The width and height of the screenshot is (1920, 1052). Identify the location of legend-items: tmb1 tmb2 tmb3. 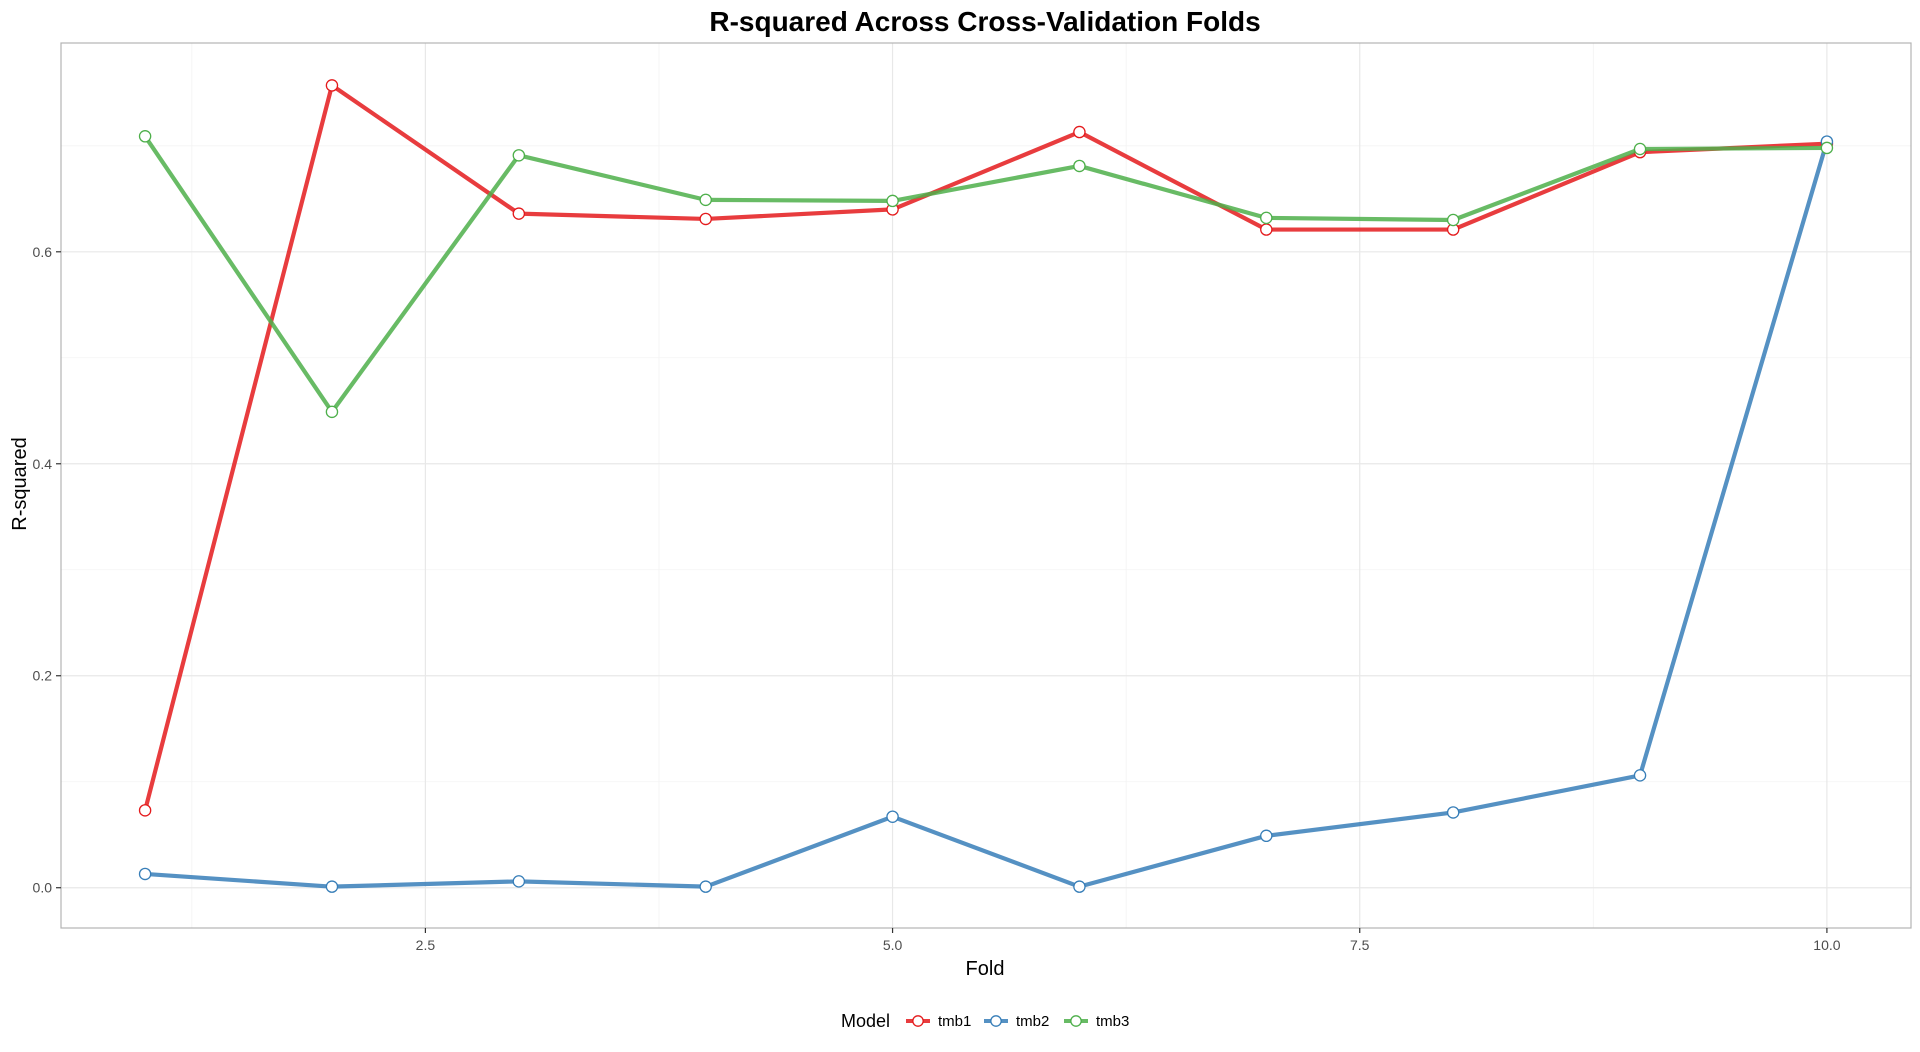
(1017, 1021).